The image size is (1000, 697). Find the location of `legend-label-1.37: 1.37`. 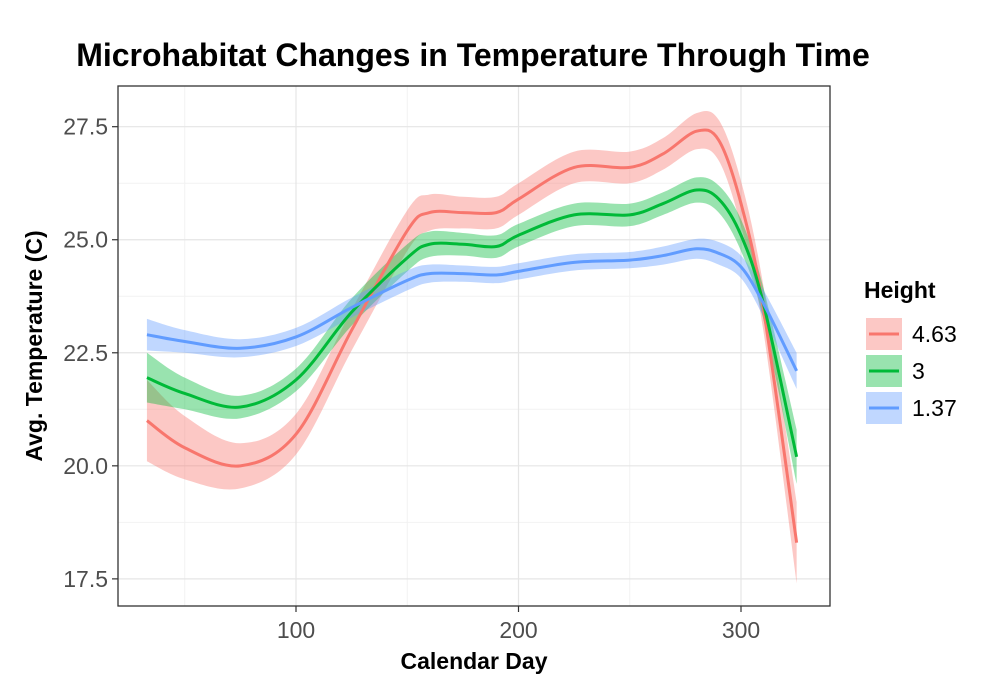

legend-label-1.37: 1.37 is located at coordinates (934, 408).